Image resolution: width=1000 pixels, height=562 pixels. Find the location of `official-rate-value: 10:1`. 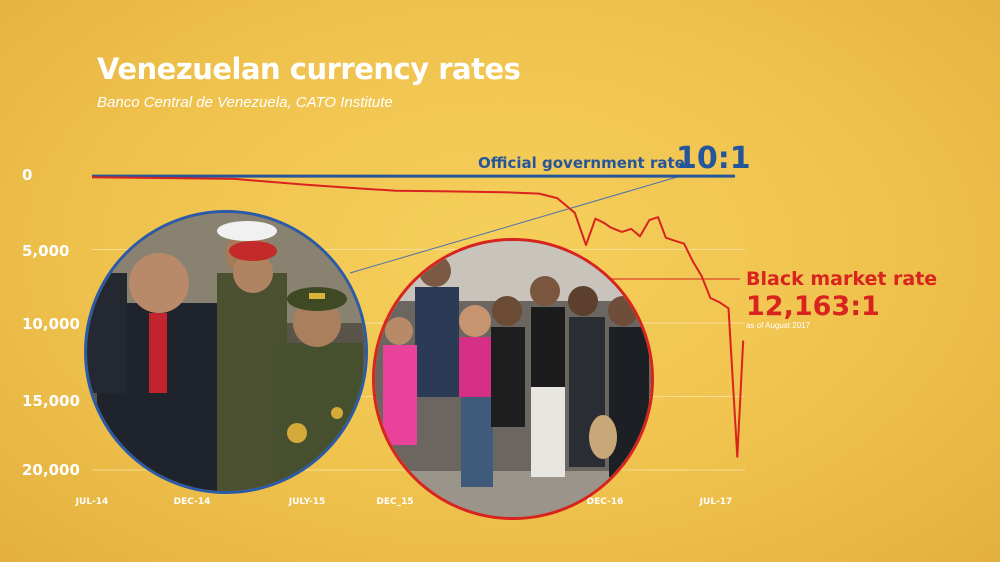

official-rate-value: 10:1 is located at coordinates (713, 158).